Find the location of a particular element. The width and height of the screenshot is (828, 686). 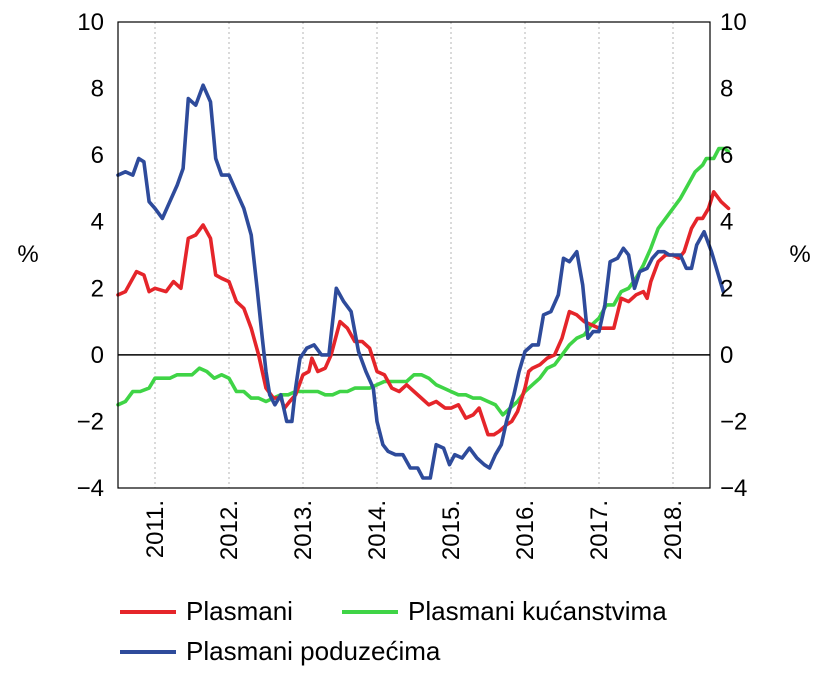

legend-swatch-green is located at coordinates (370, 611).